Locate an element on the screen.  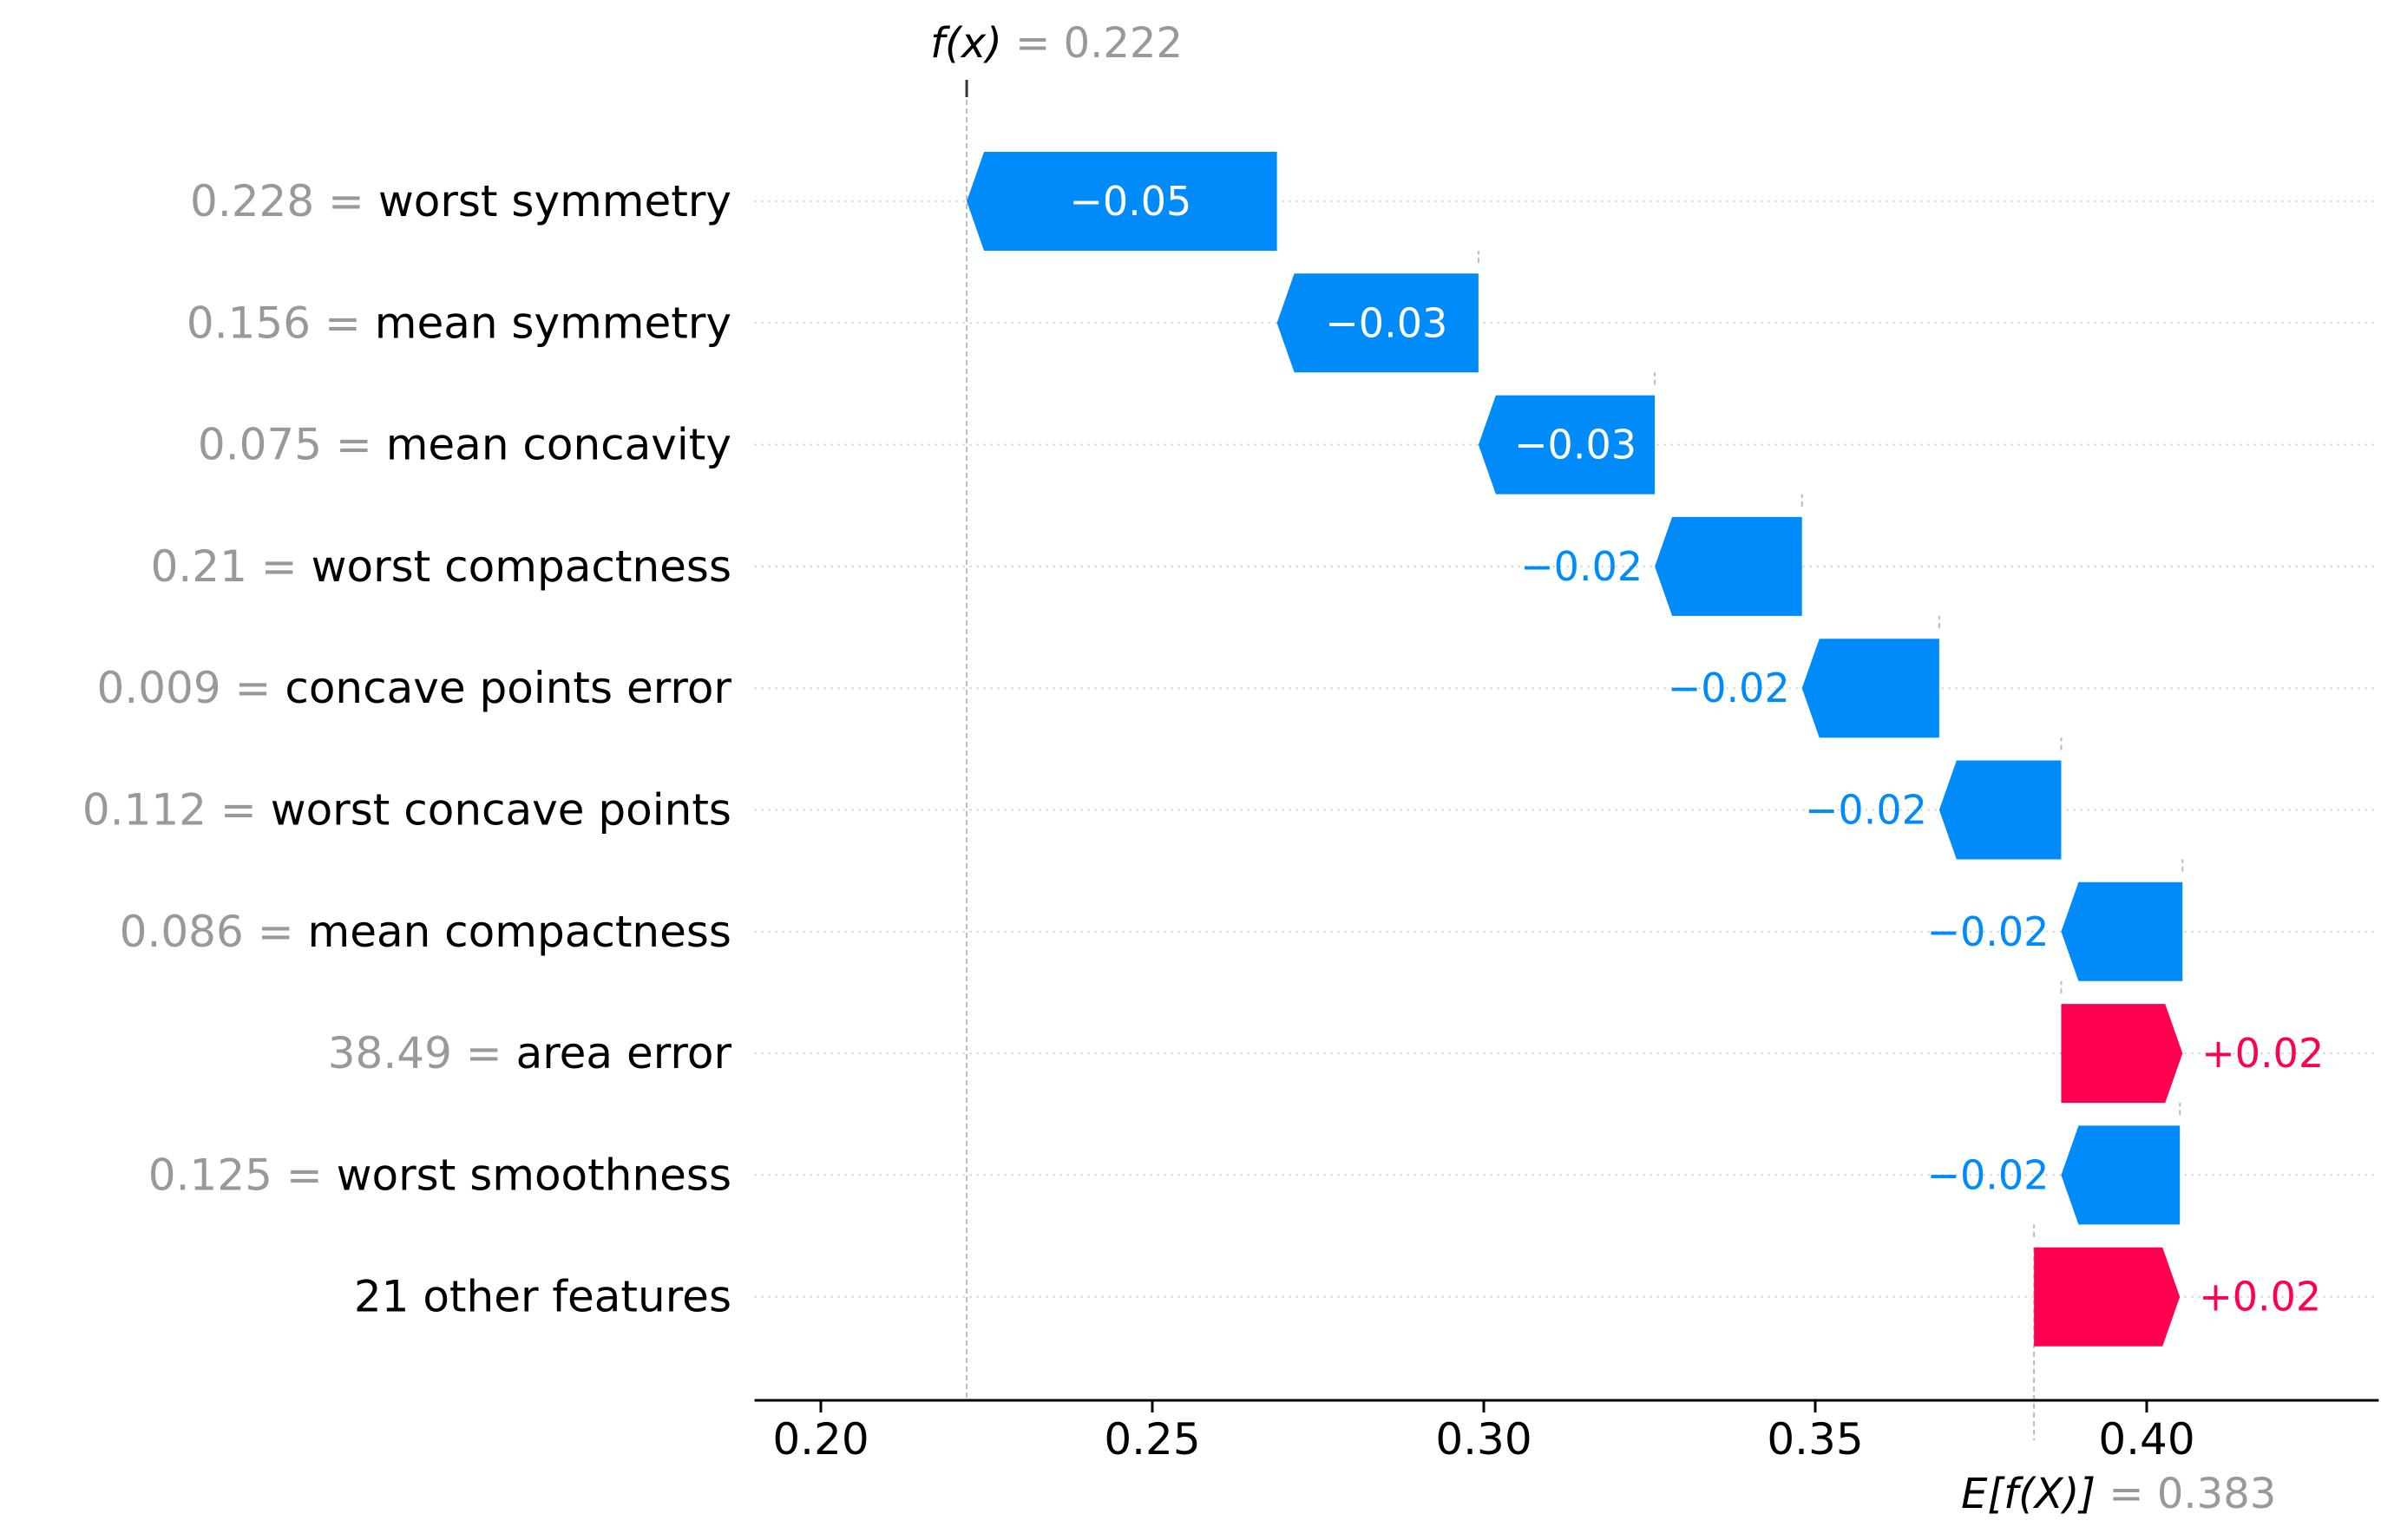
feature-label: 0.086 = mean compactness is located at coordinates (426, 932).